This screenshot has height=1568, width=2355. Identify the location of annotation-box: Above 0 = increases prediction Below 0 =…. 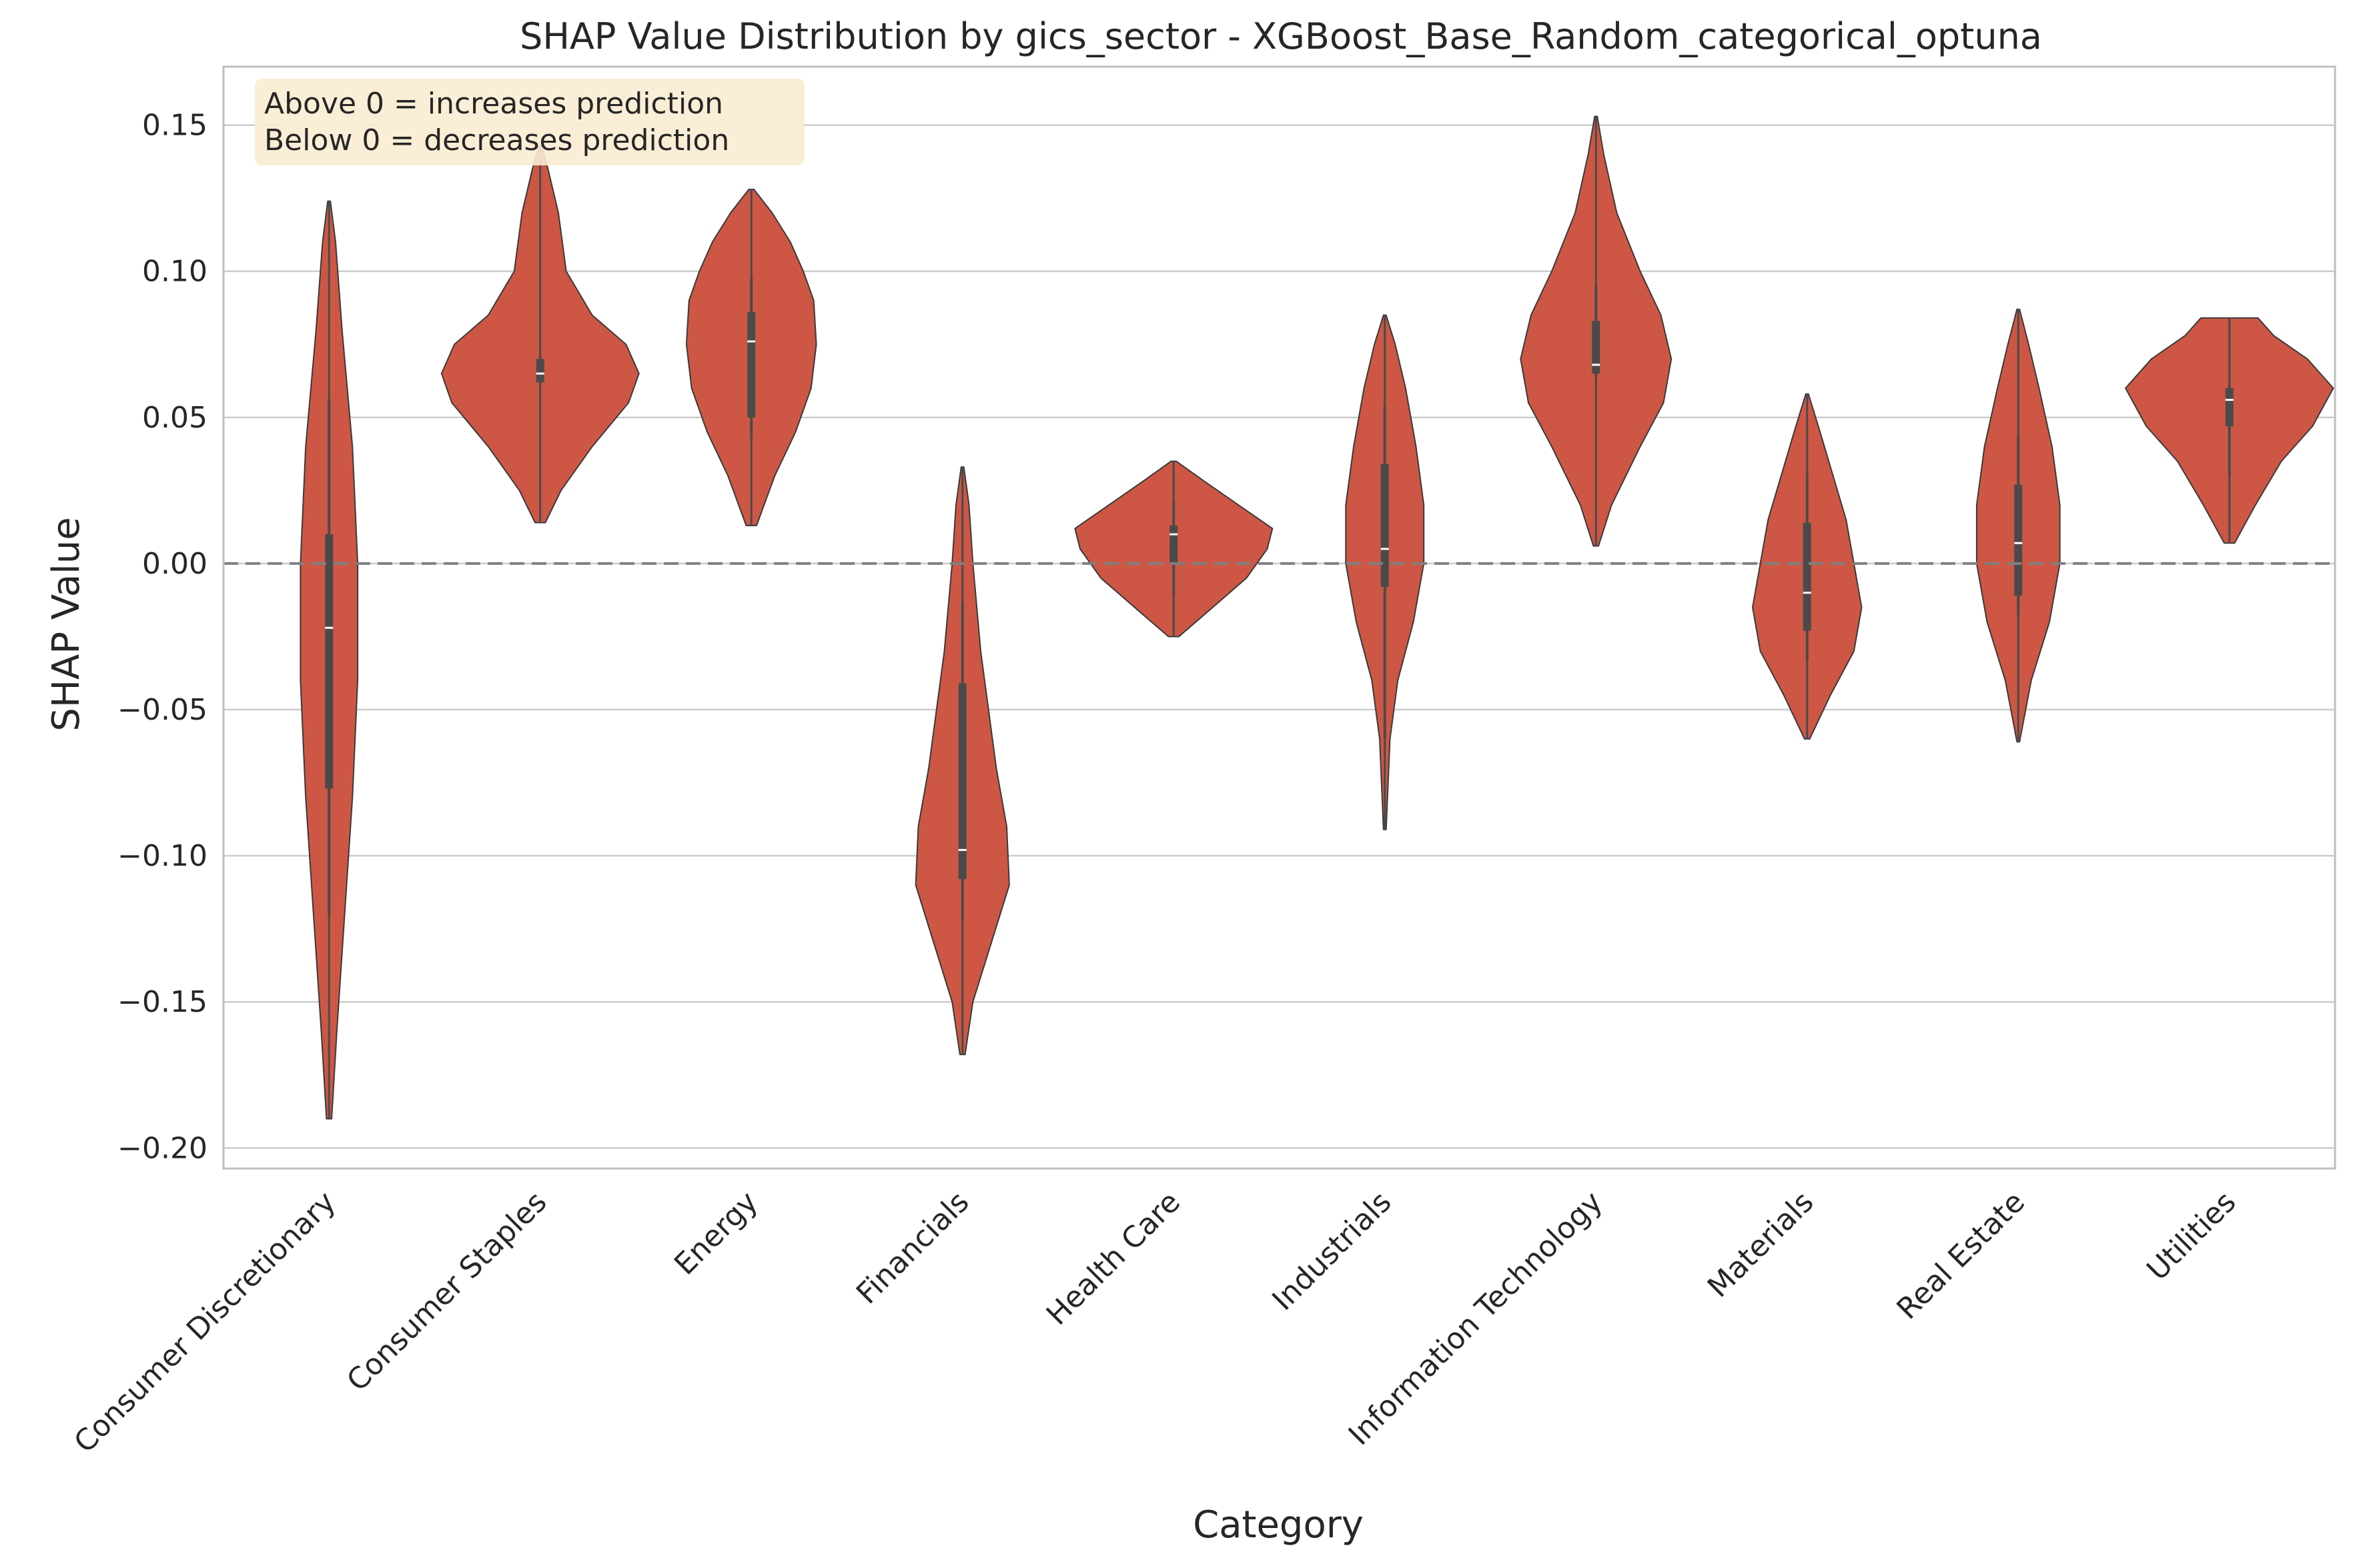
(530, 122).